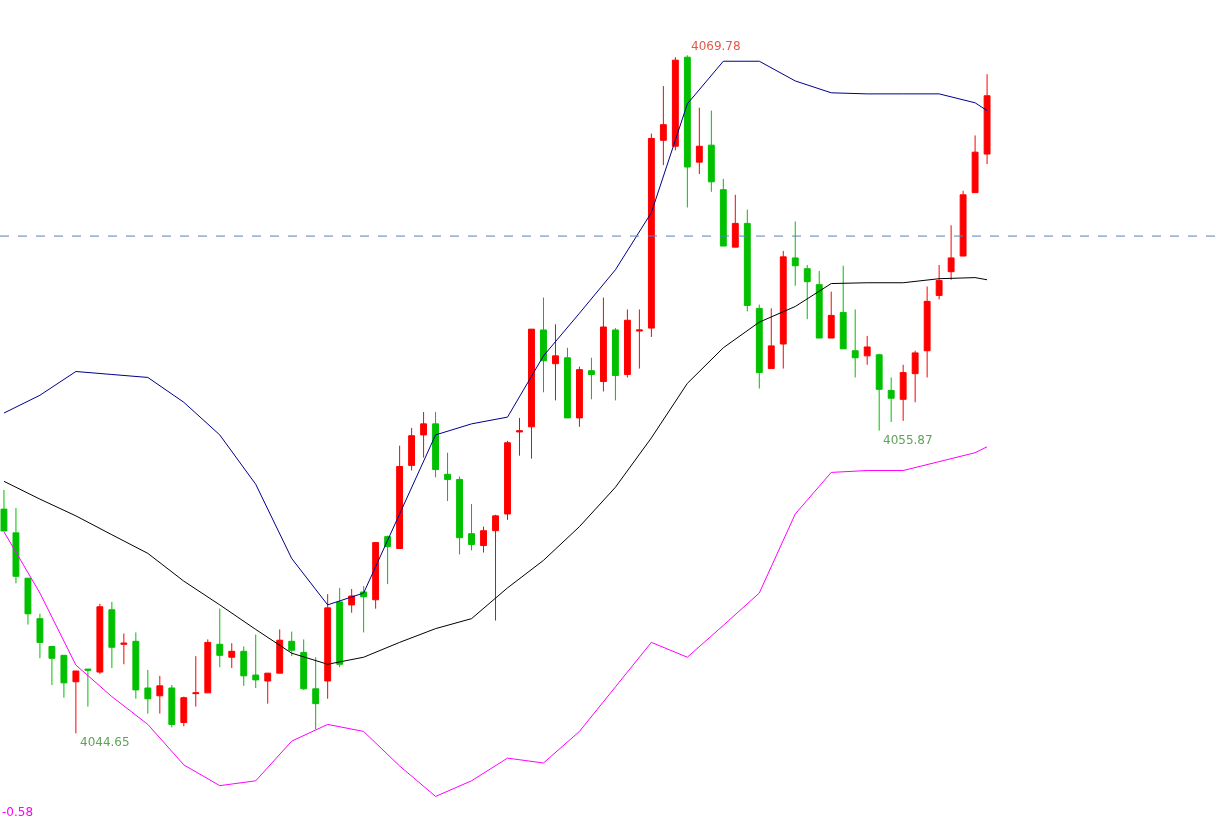  Describe the element at coordinates (716, 46) in the screenshot. I see `annotation: 4069.78` at that location.